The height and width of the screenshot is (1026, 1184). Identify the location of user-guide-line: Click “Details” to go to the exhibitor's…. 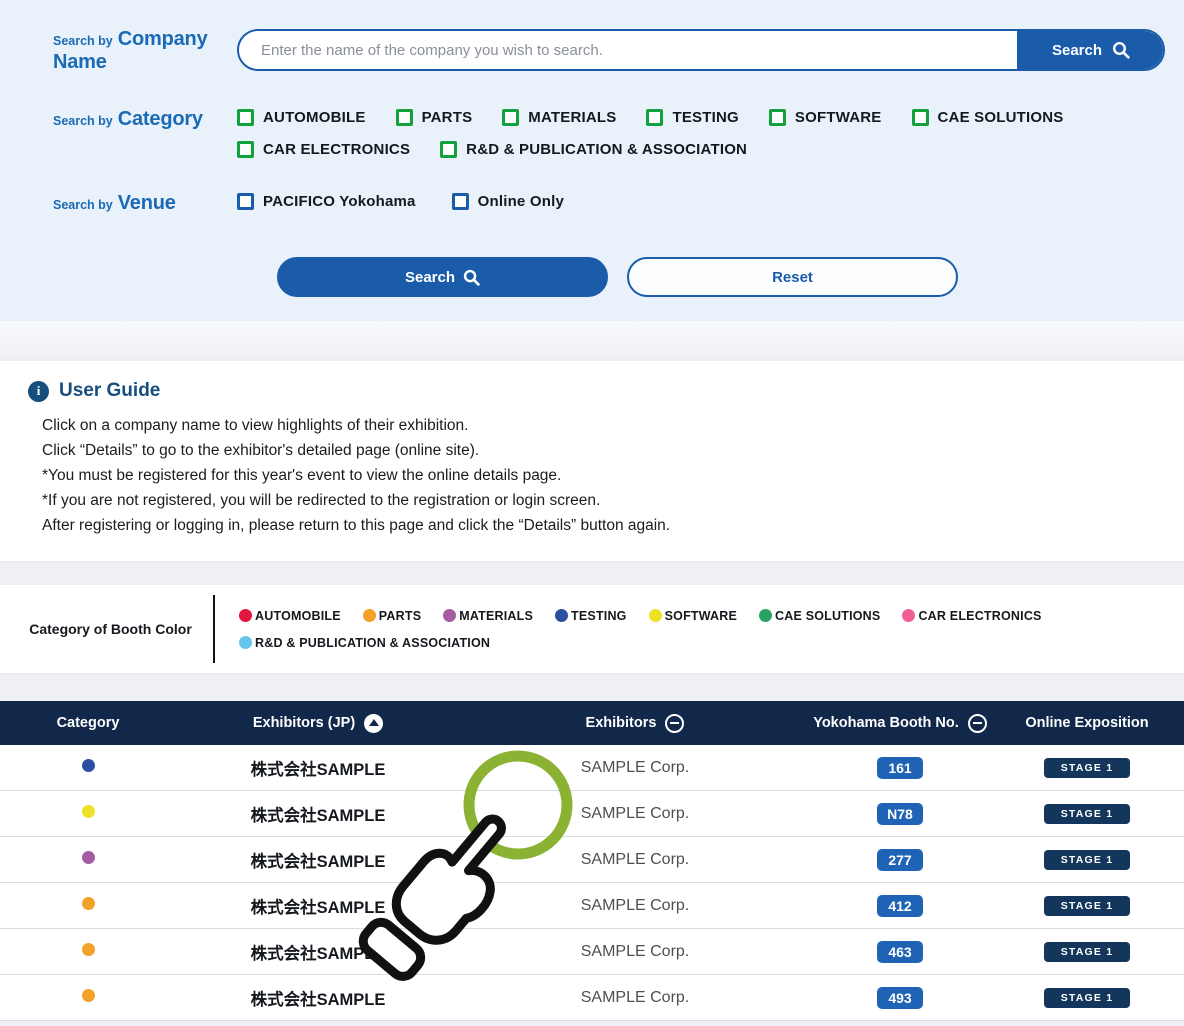
(261, 450).